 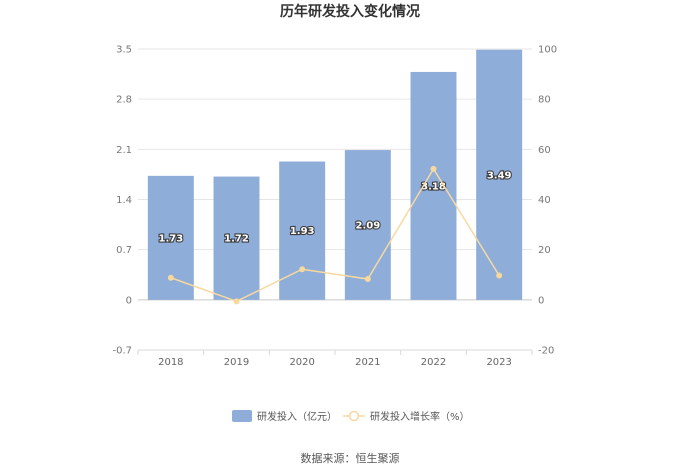 I want to click on bar-data-label: 1.72, so click(x=236, y=239).